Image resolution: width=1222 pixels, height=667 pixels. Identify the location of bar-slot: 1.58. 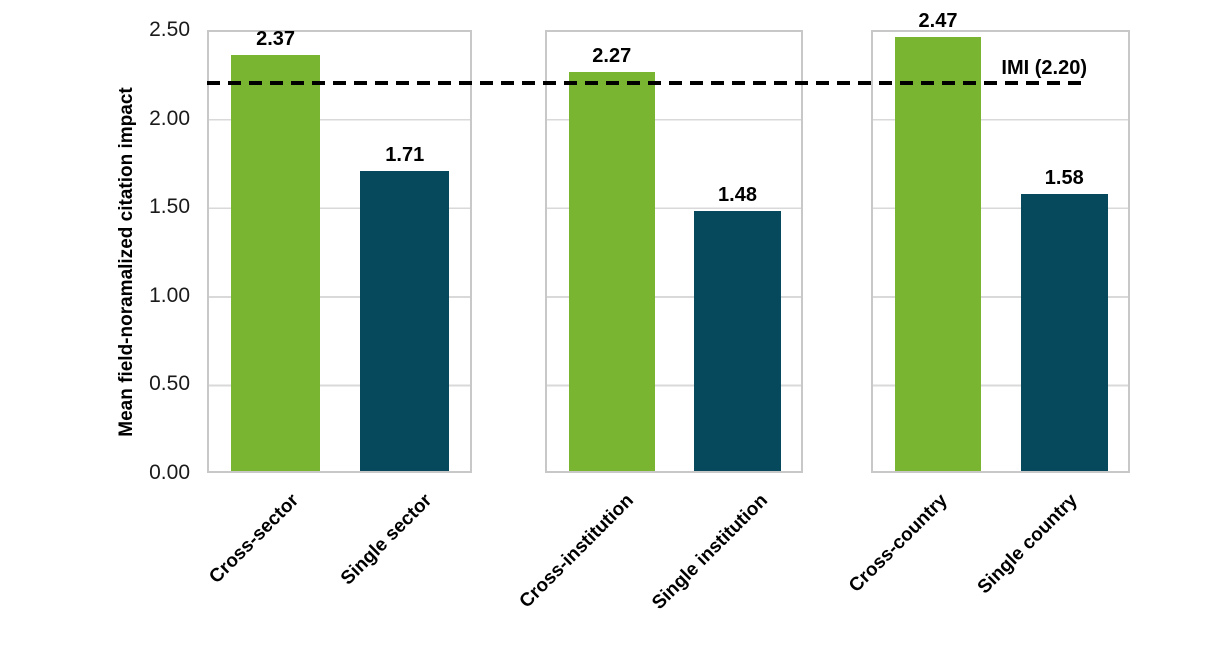
(1064, 251).